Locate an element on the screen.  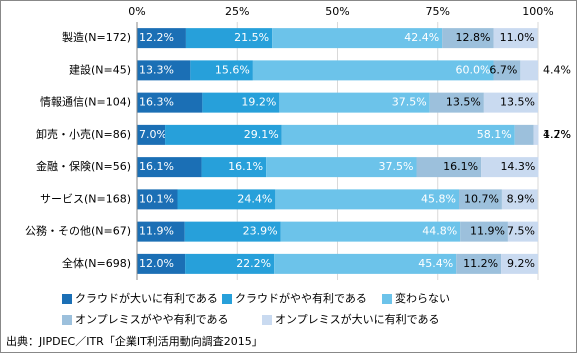
x-tick-label: 25% is located at coordinates (237, 11).